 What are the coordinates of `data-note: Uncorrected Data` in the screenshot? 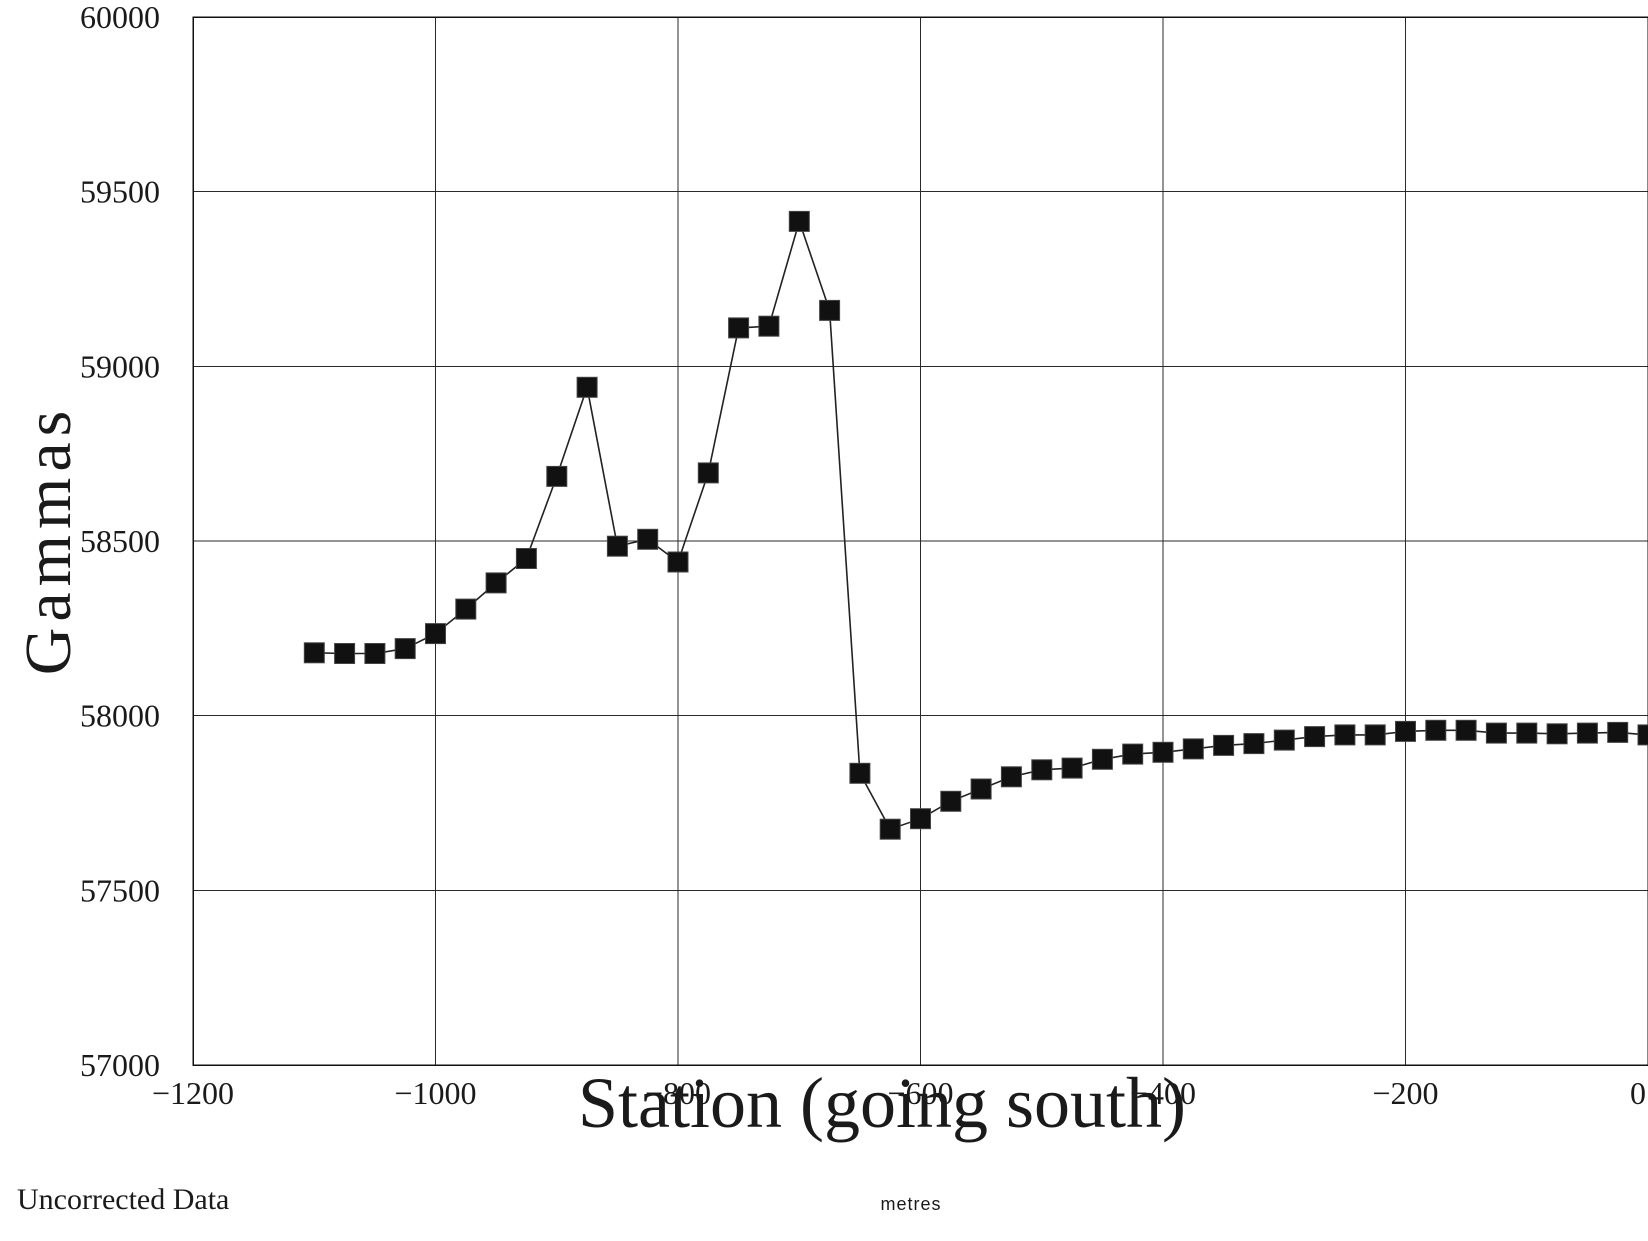 It's located at (123, 1199).